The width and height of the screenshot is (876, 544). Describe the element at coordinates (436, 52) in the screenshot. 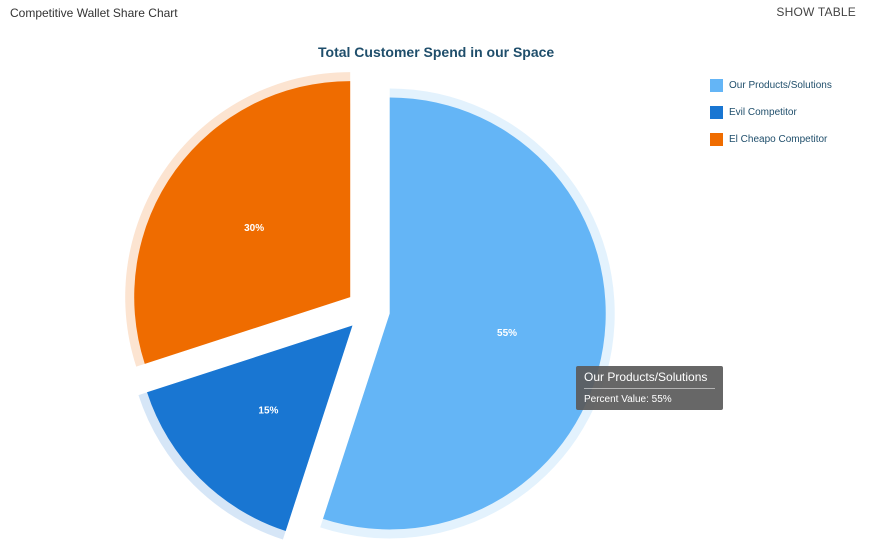

I see `chart-title-text: Total Customer Spend in our Space` at that location.